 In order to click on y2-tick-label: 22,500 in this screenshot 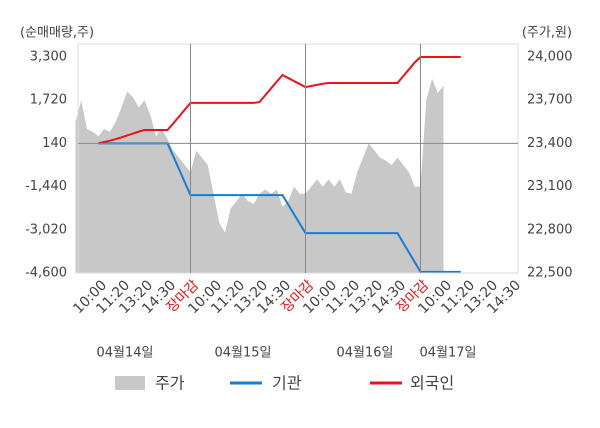, I will do `click(550, 273)`.